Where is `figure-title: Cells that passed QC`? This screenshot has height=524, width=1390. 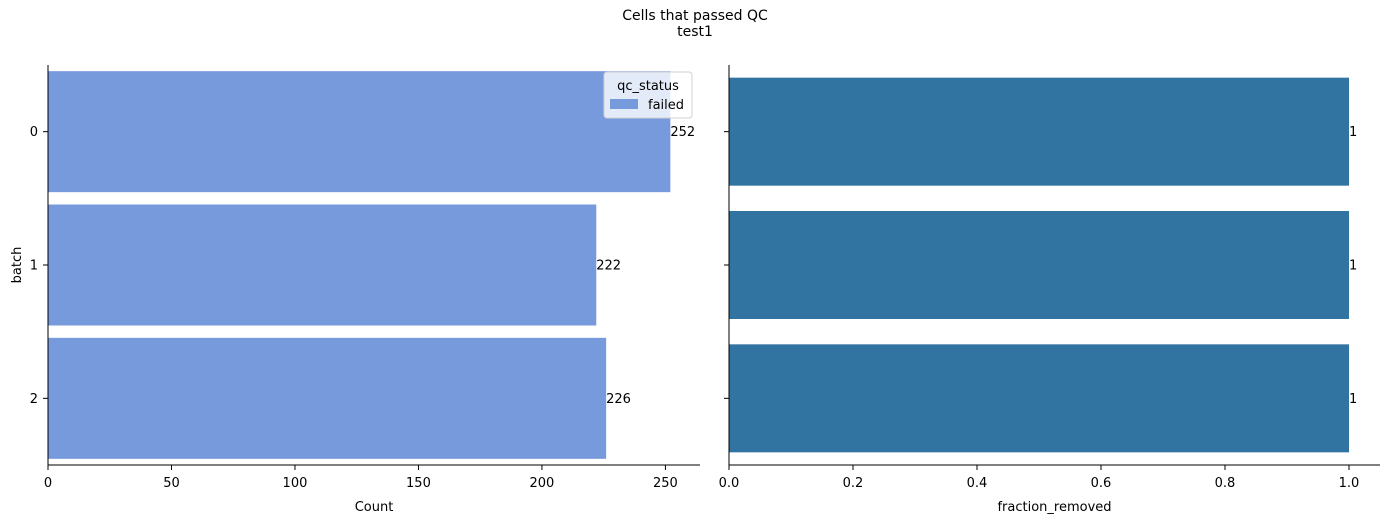 figure-title: Cells that passed QC is located at coordinates (695, 16).